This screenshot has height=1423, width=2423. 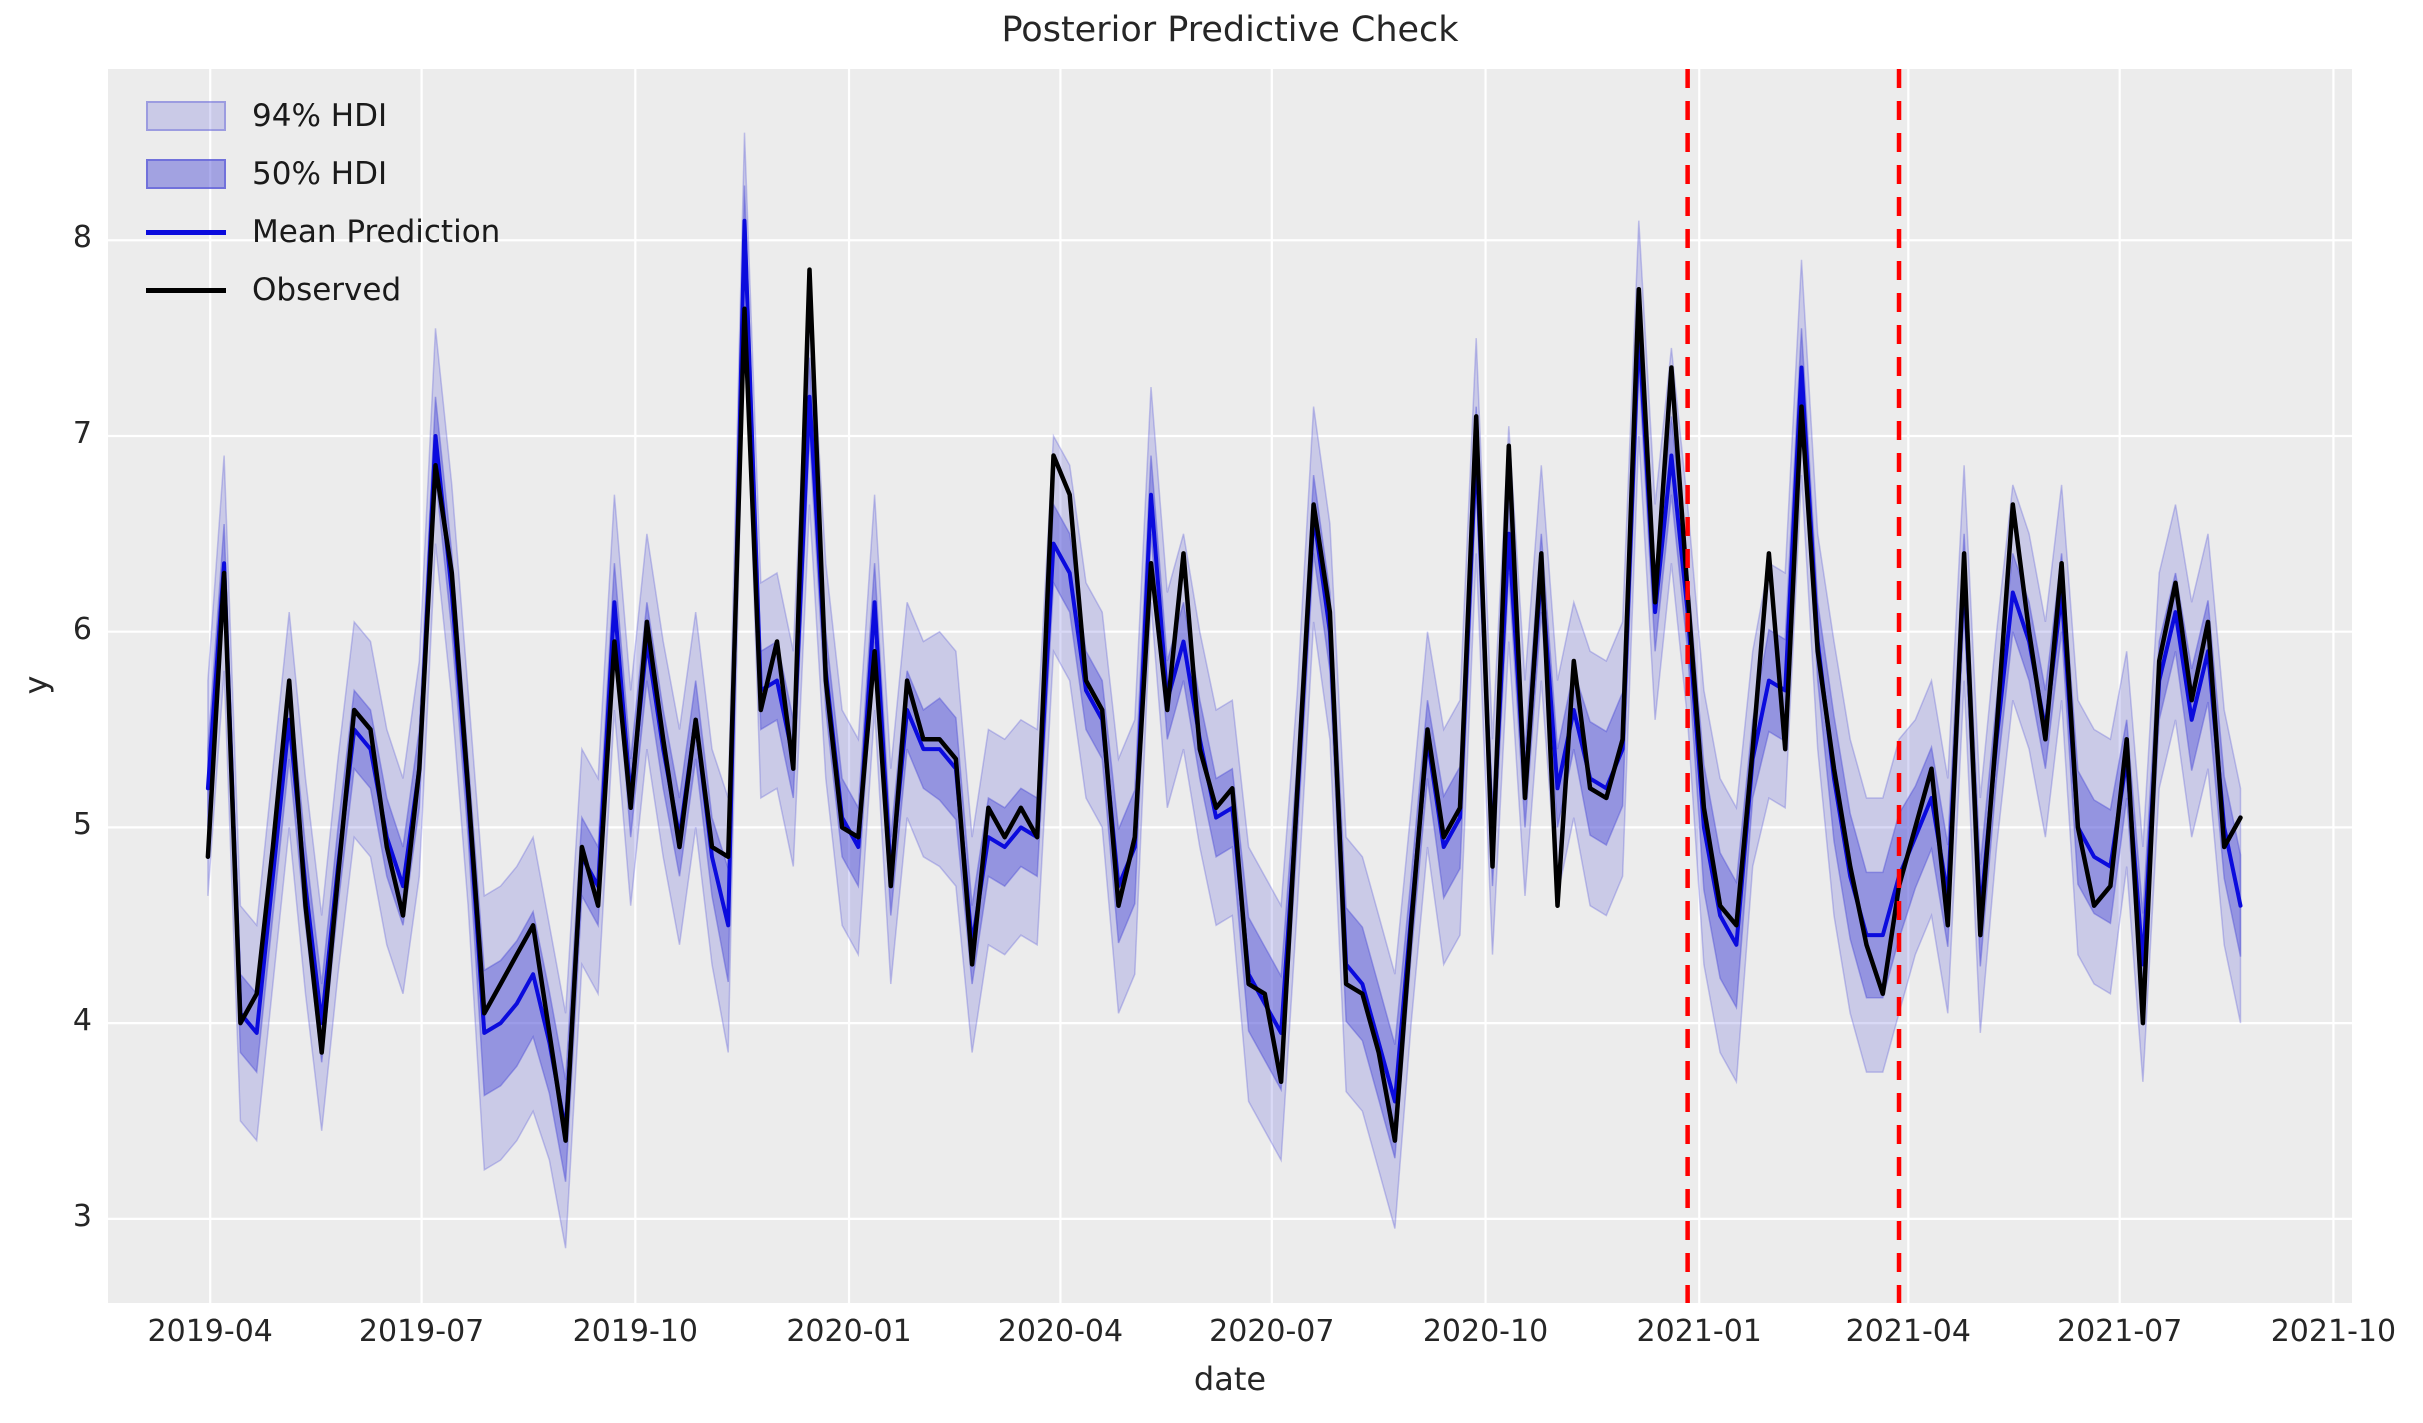 I want to click on legend-label: 50% HDI, so click(x=320, y=174).